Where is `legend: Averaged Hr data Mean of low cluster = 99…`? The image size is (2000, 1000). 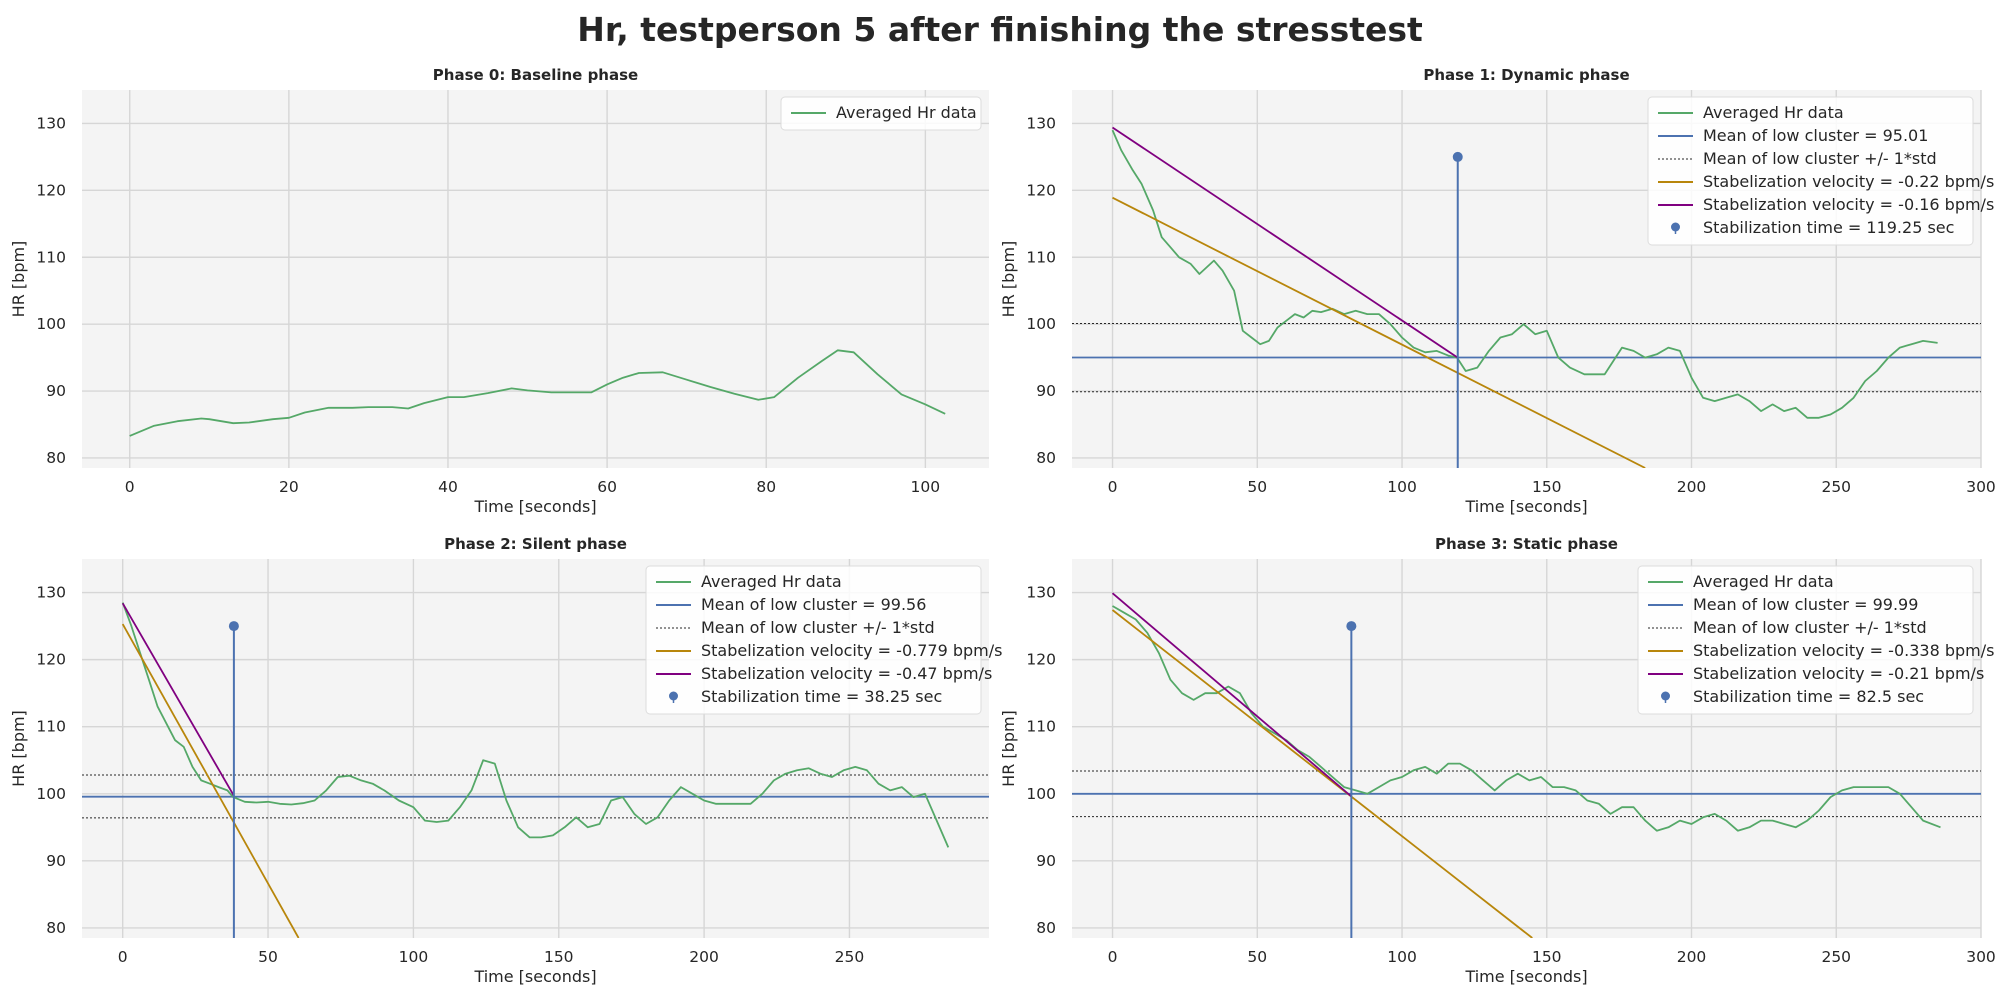
legend: Averaged Hr data Mean of low cluster = 99… is located at coordinates (823, 640).